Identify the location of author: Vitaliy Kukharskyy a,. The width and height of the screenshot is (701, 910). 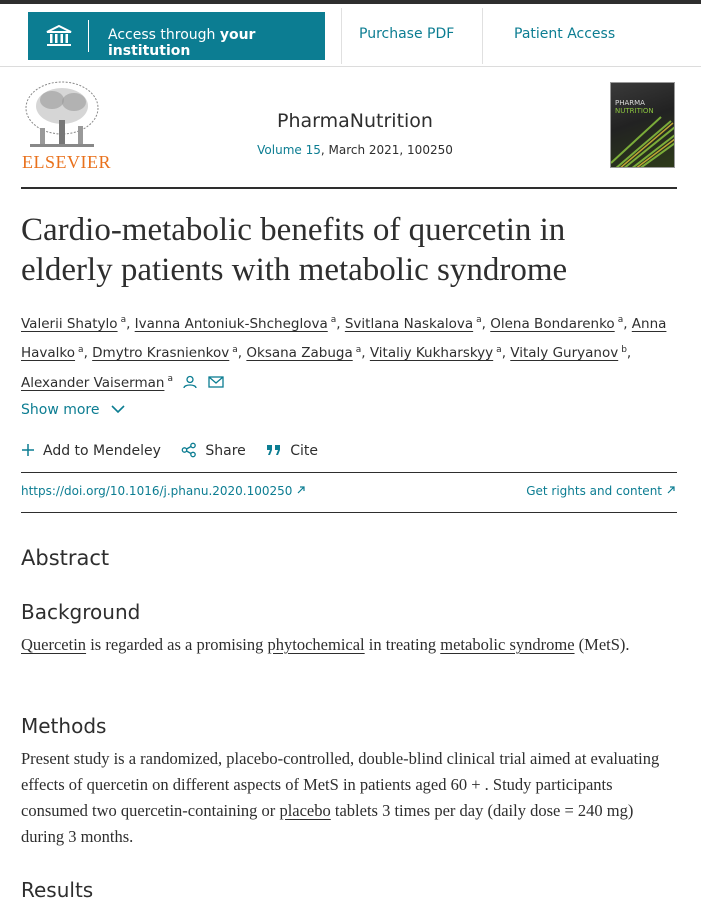
(437, 353).